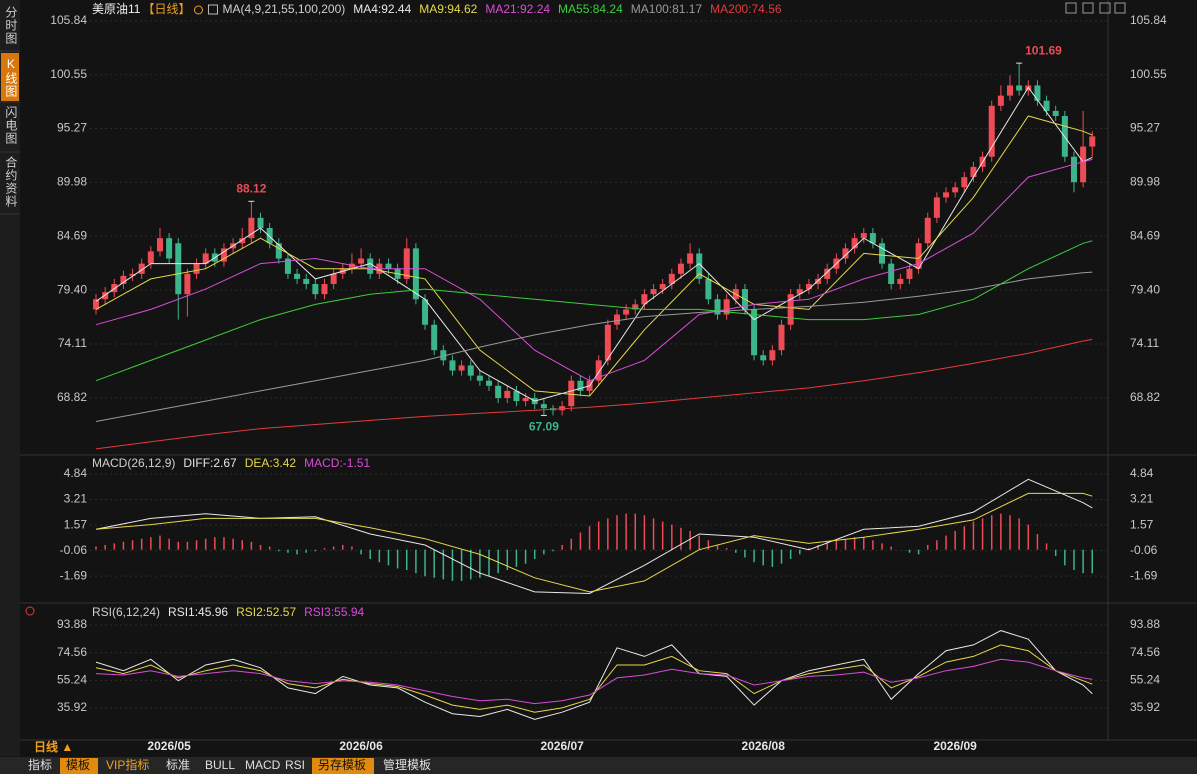 The width and height of the screenshot is (1197, 774). Describe the element at coordinates (251, 188) in the screenshot. I see `extreme-label: 88.12` at that location.